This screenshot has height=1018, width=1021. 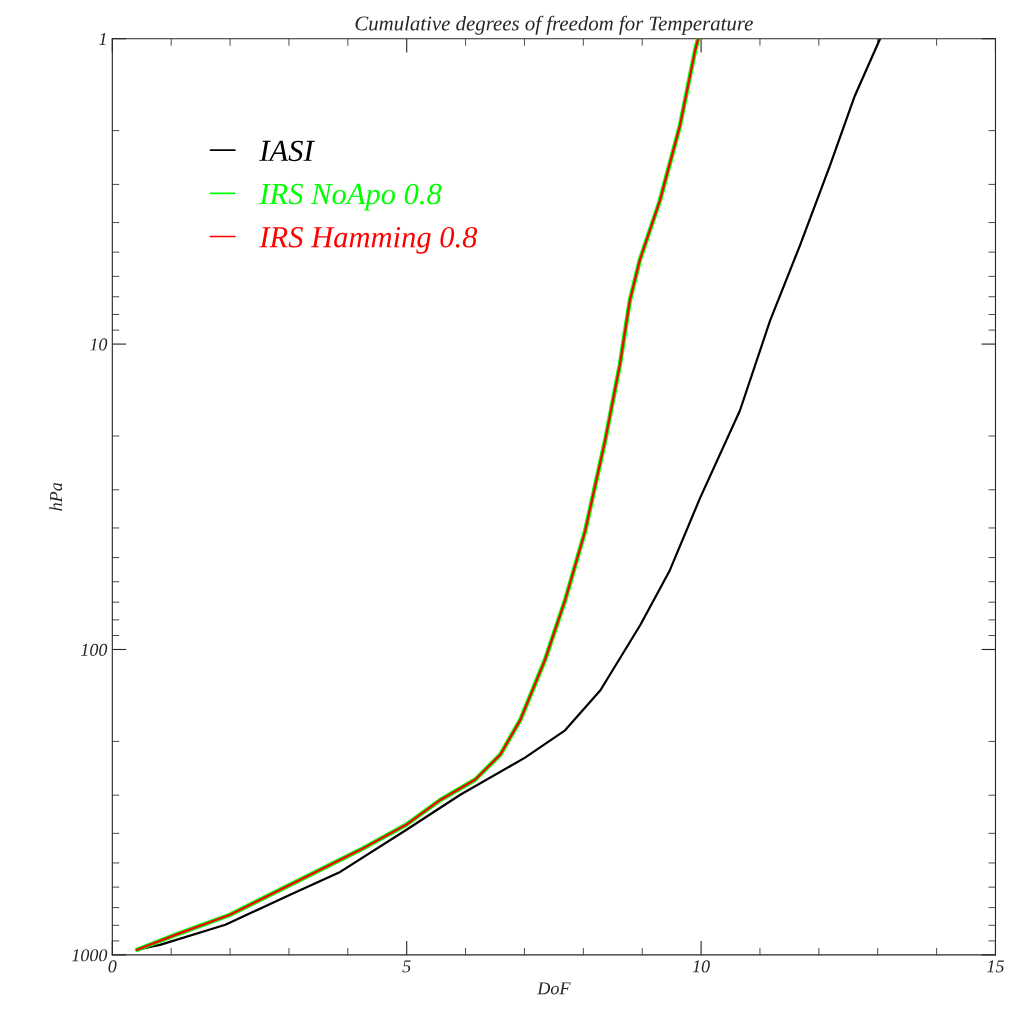 What do you see at coordinates (102, 39) in the screenshot?
I see `y-tick-label: 1` at bounding box center [102, 39].